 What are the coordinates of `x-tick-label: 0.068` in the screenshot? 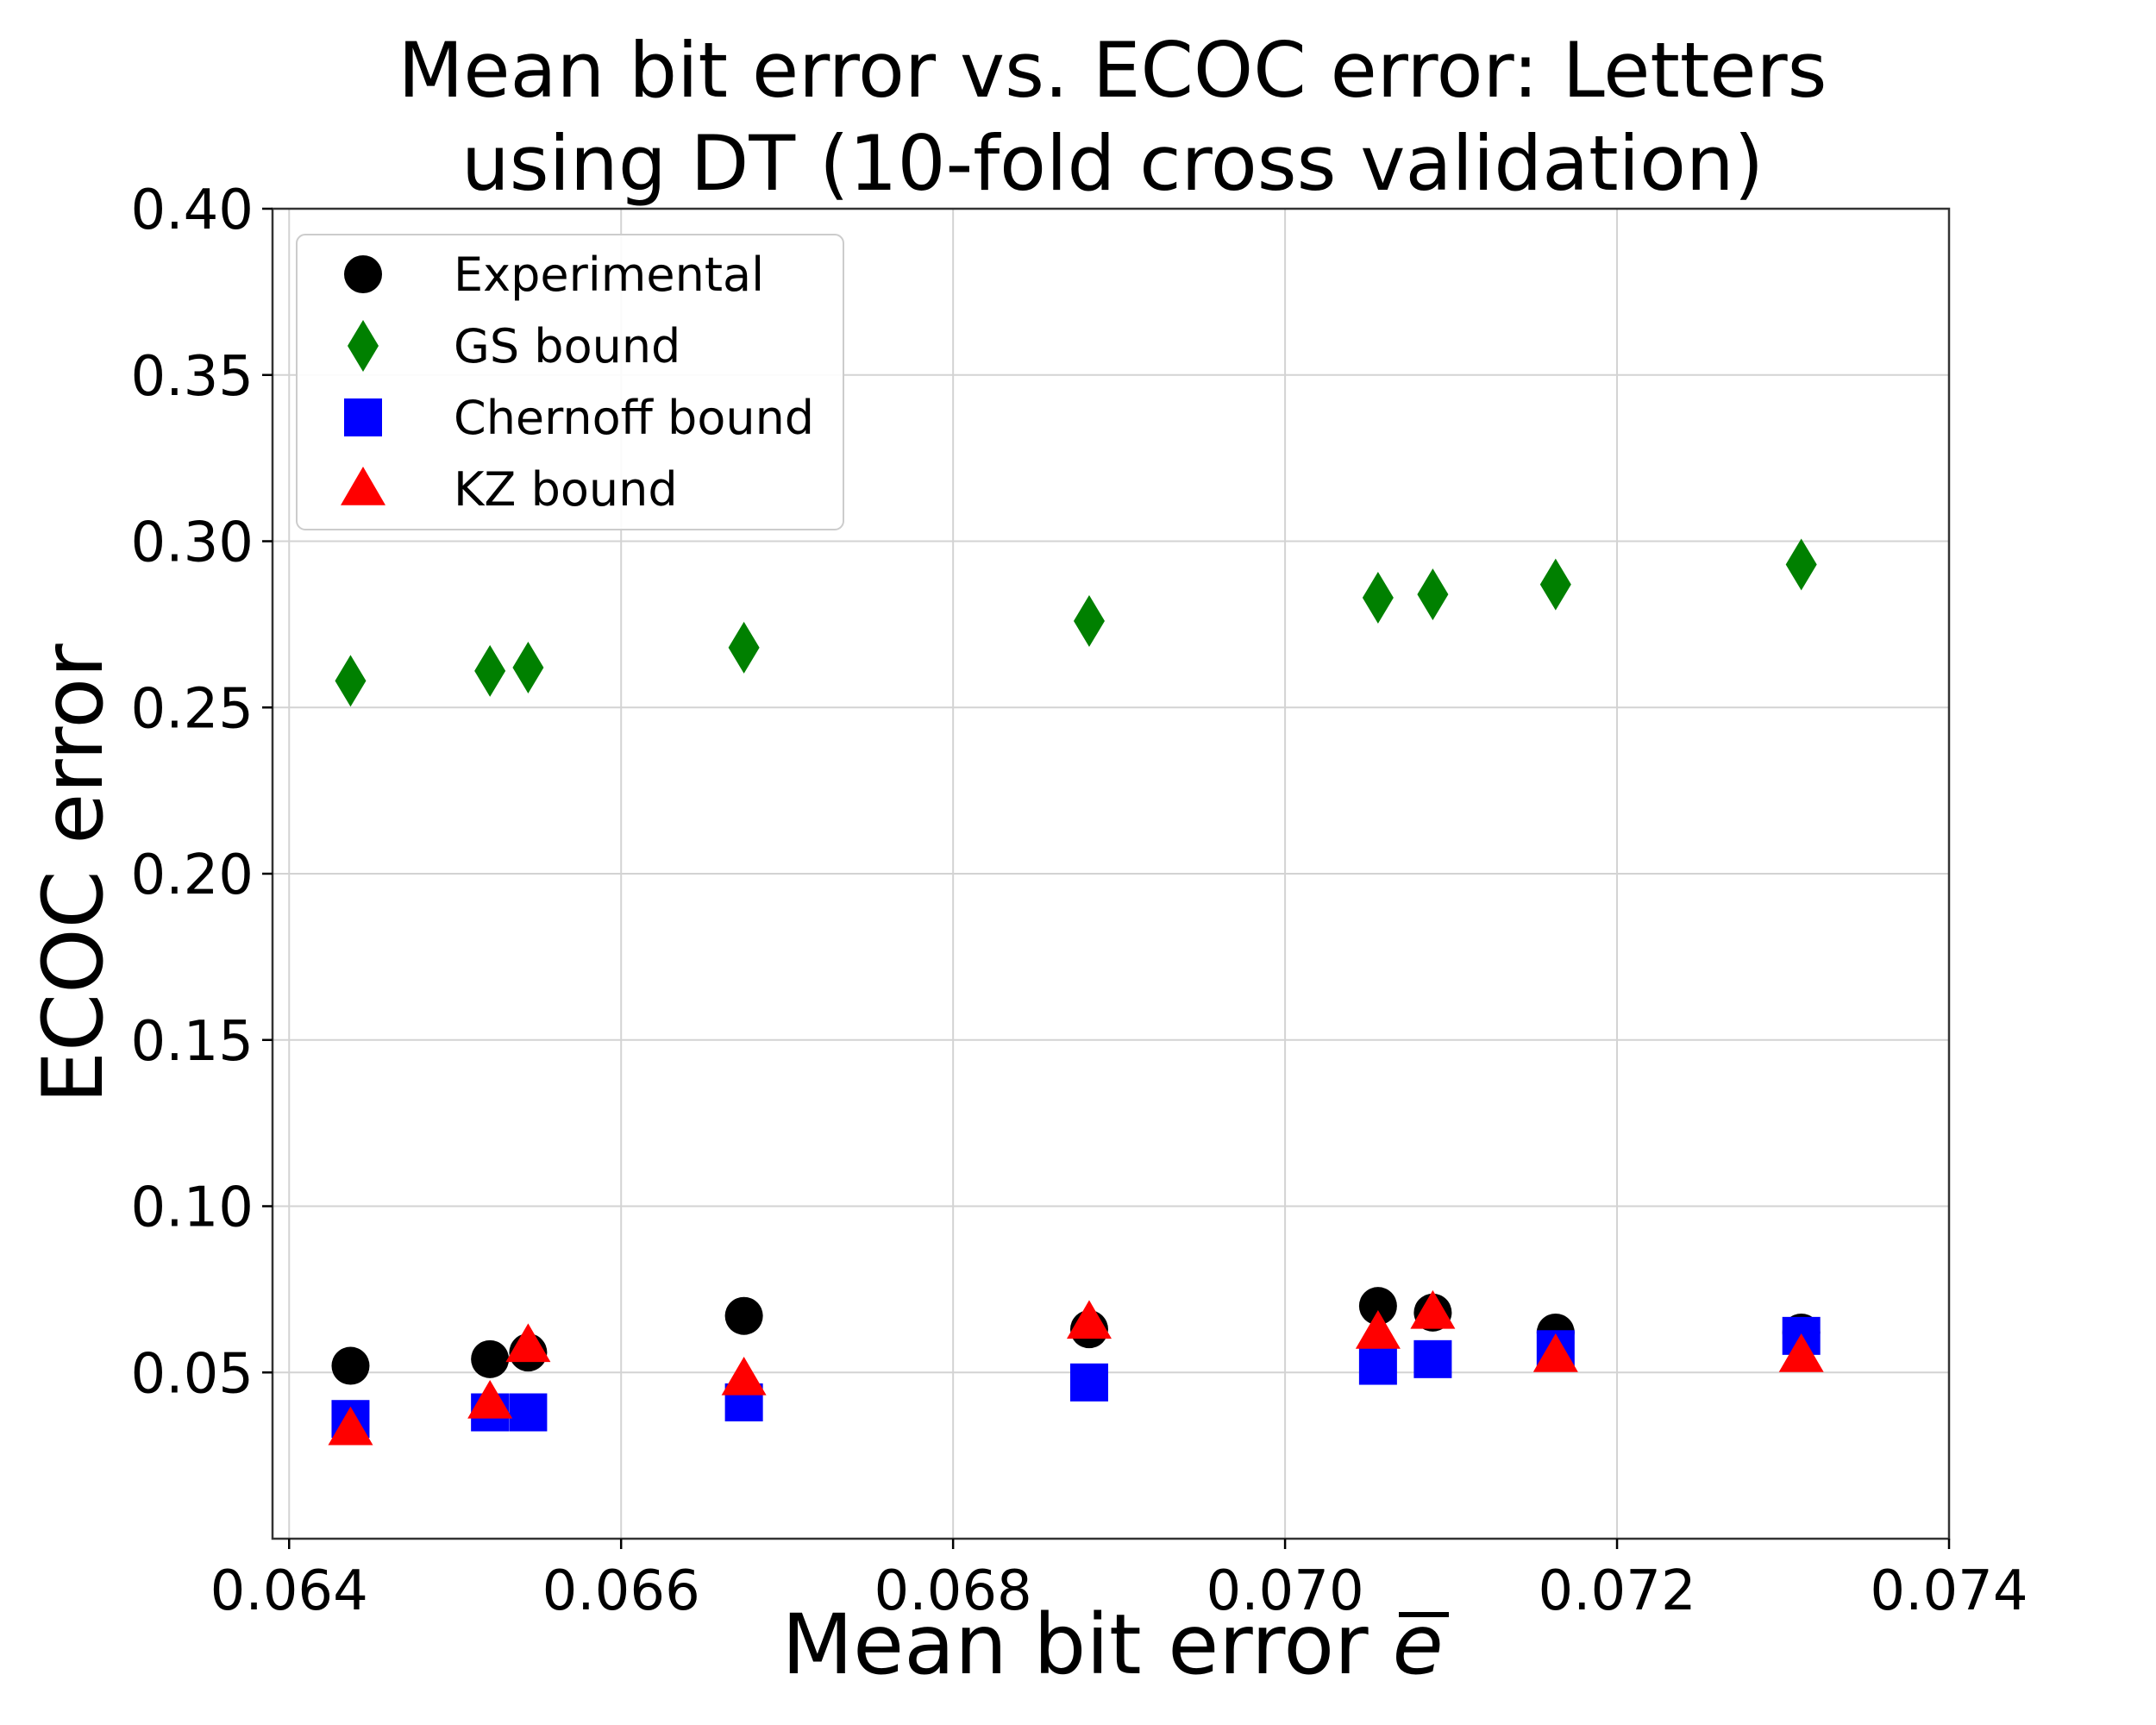 It's located at (953, 1591).